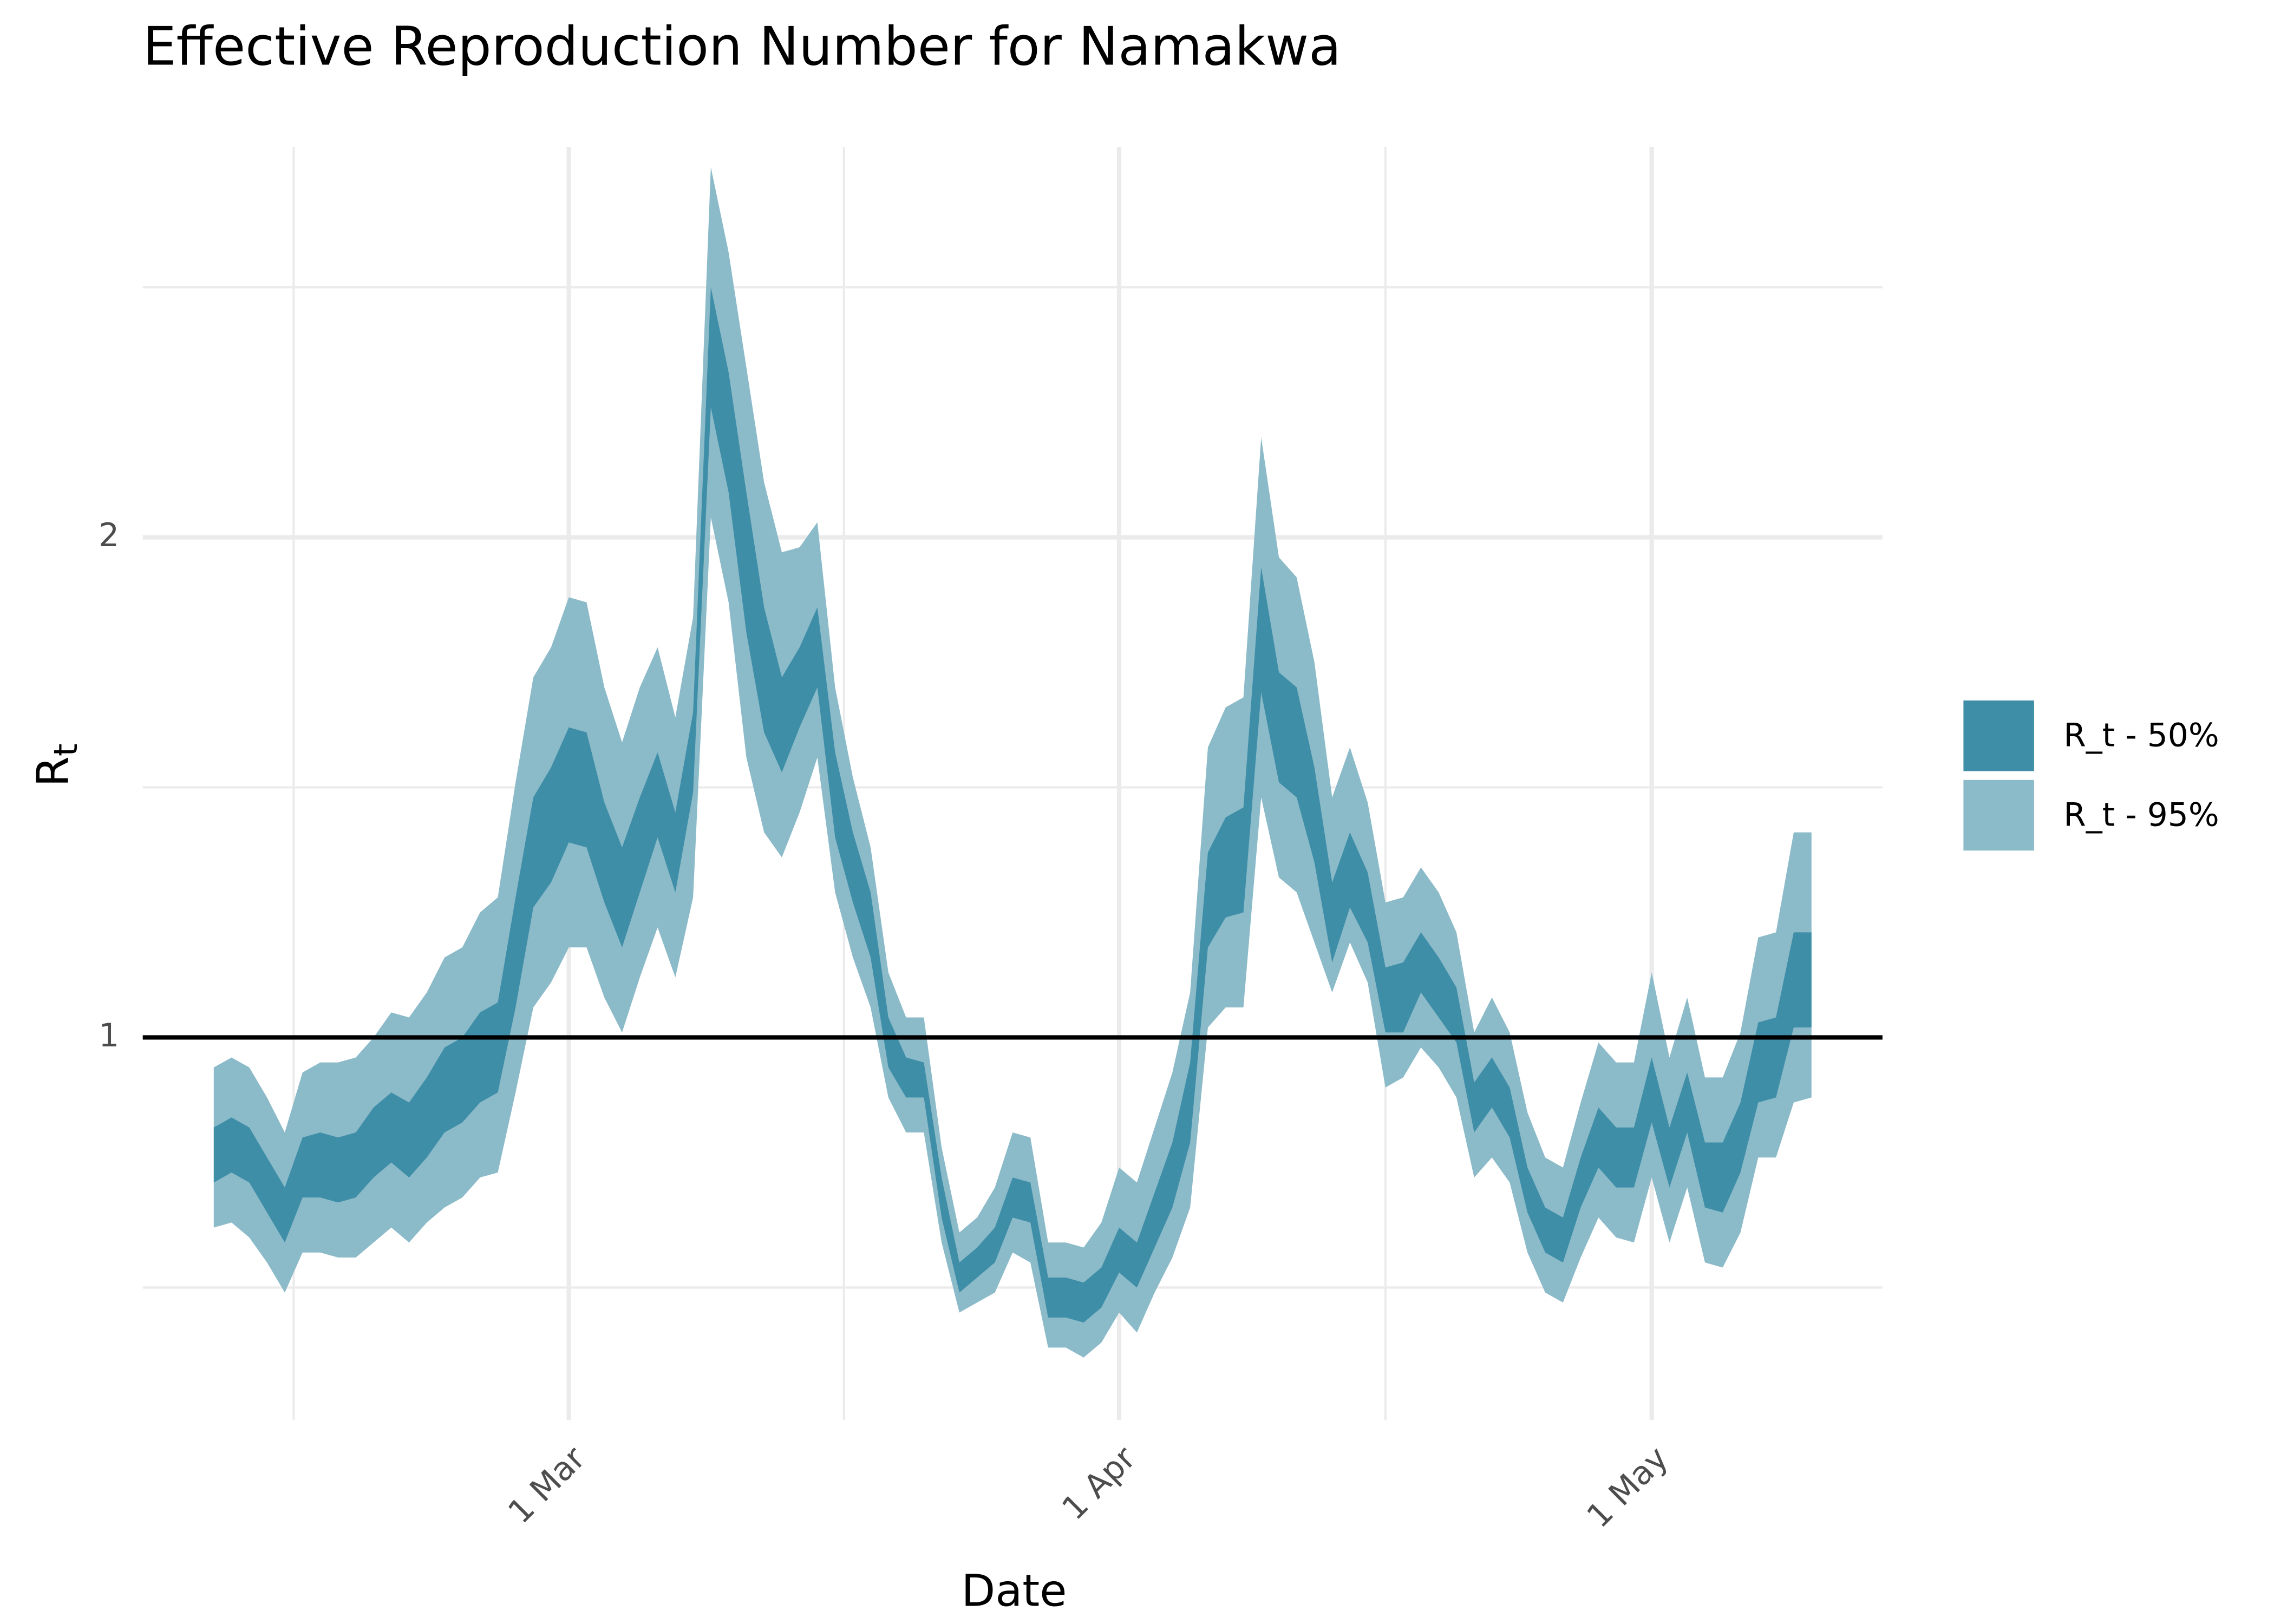 The image size is (2274, 1624). Describe the element at coordinates (109, 535) in the screenshot. I see `y-tick-label: 2` at that location.